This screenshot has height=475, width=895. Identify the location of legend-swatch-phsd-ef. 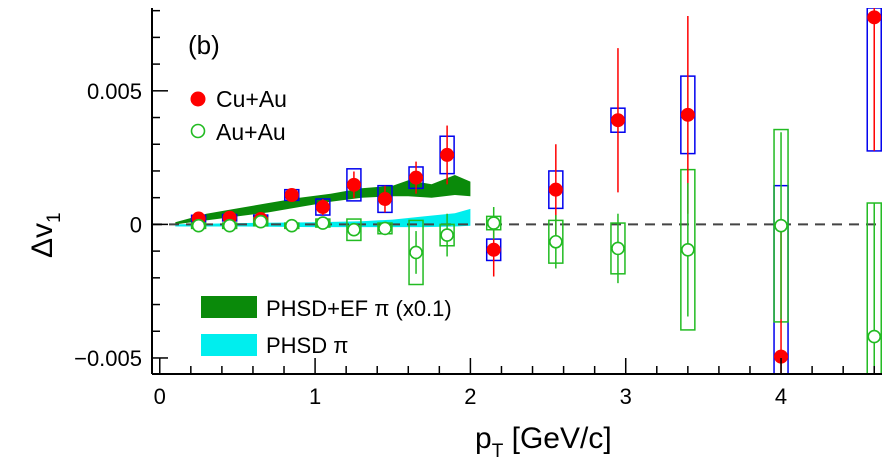
(229, 307).